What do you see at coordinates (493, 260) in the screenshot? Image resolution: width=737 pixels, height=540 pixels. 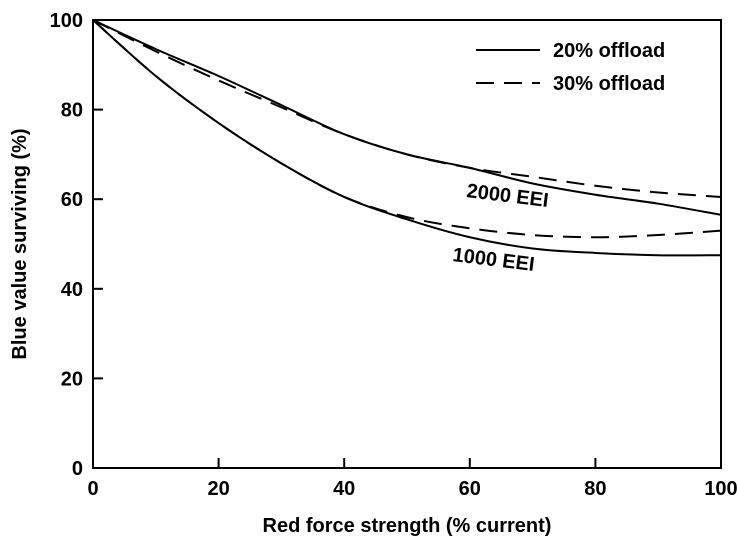 I see `annotation-1000-eei: 1000 EEI` at bounding box center [493, 260].